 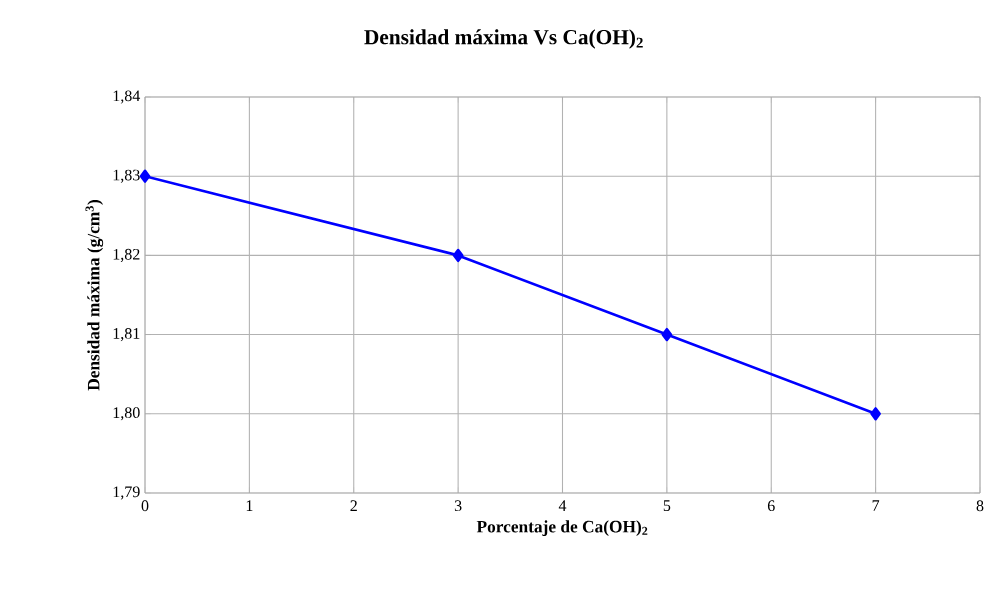 What do you see at coordinates (458, 506) in the screenshot?
I see `x-tick-label: 3` at bounding box center [458, 506].